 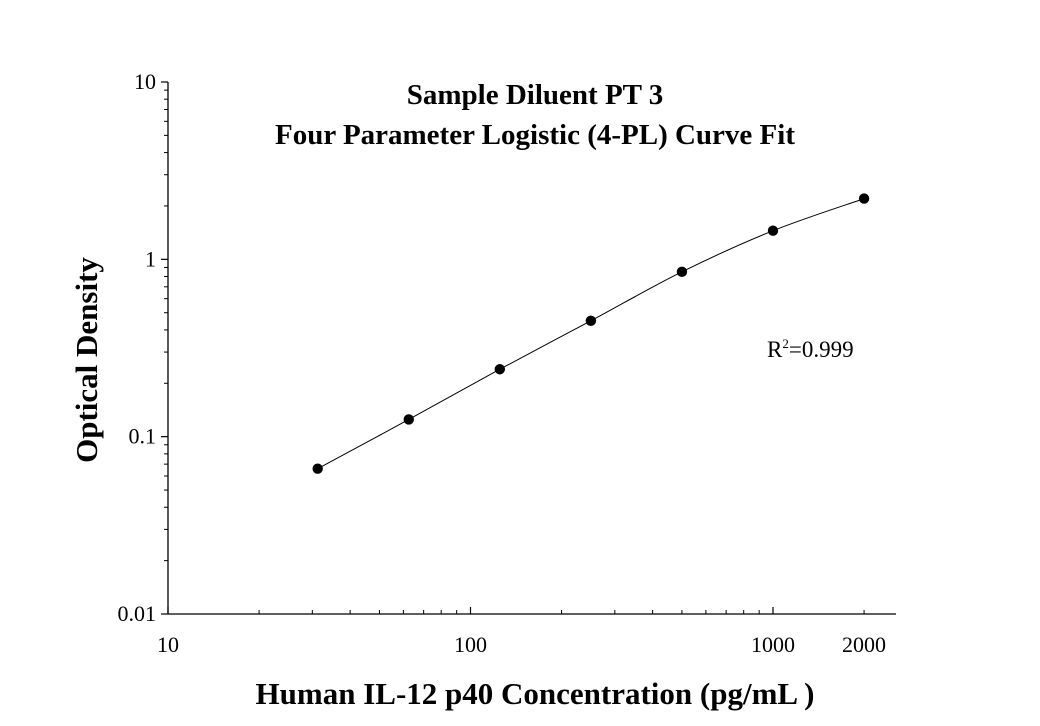 I want to click on r2-symbol: R, so click(x=775, y=349).